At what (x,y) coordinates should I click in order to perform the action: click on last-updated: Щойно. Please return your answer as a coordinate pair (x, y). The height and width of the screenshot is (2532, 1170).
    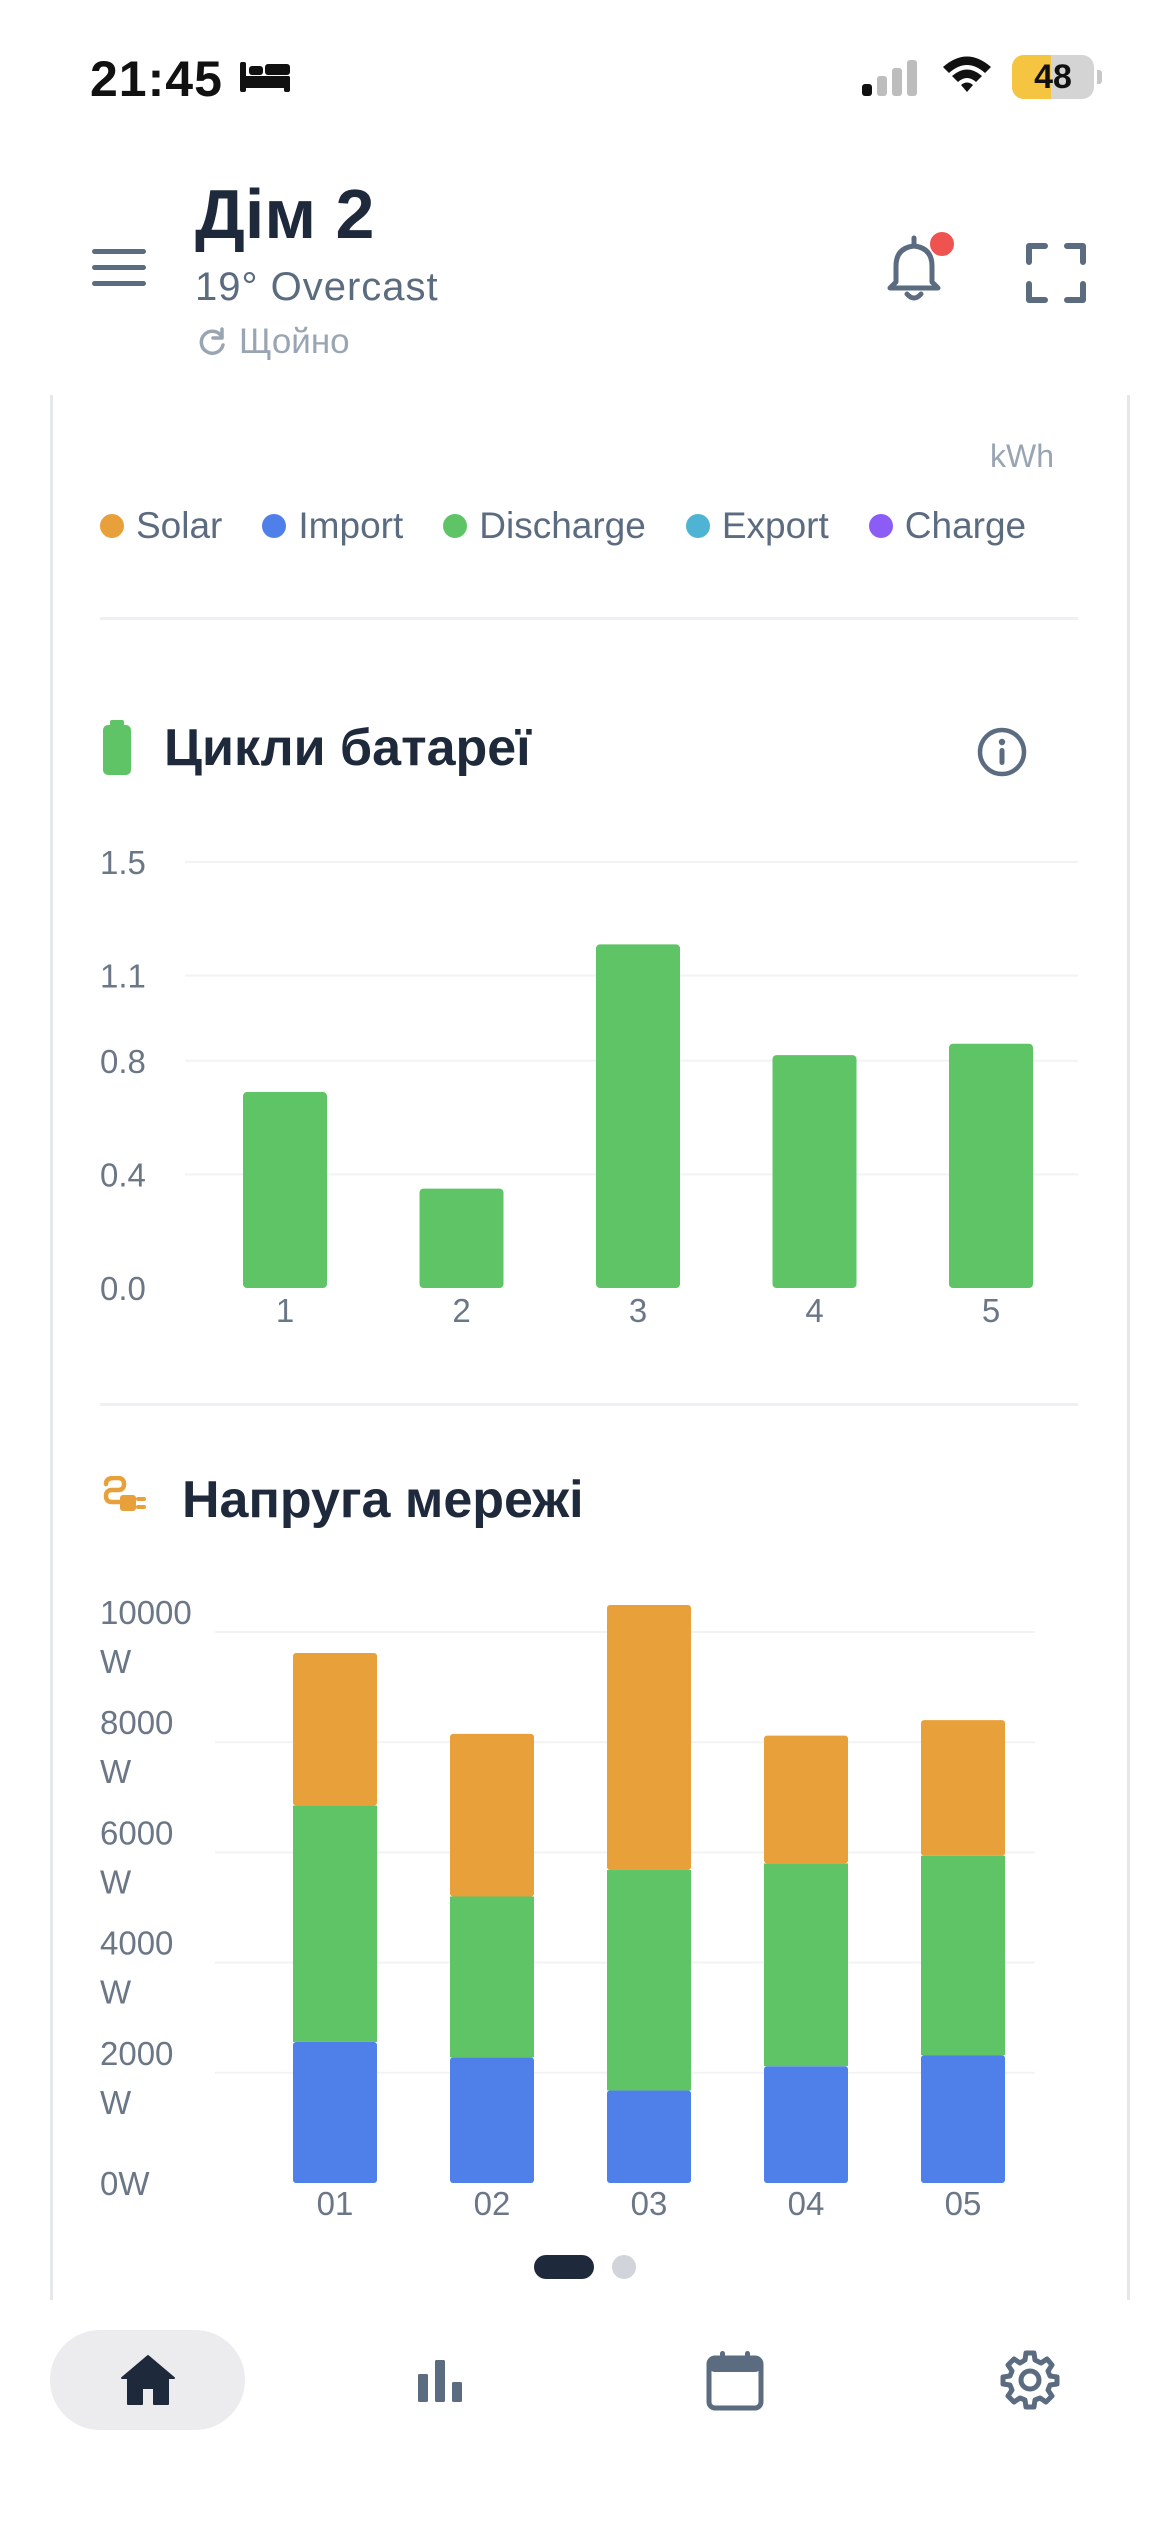
    Looking at the image, I should click on (272, 342).